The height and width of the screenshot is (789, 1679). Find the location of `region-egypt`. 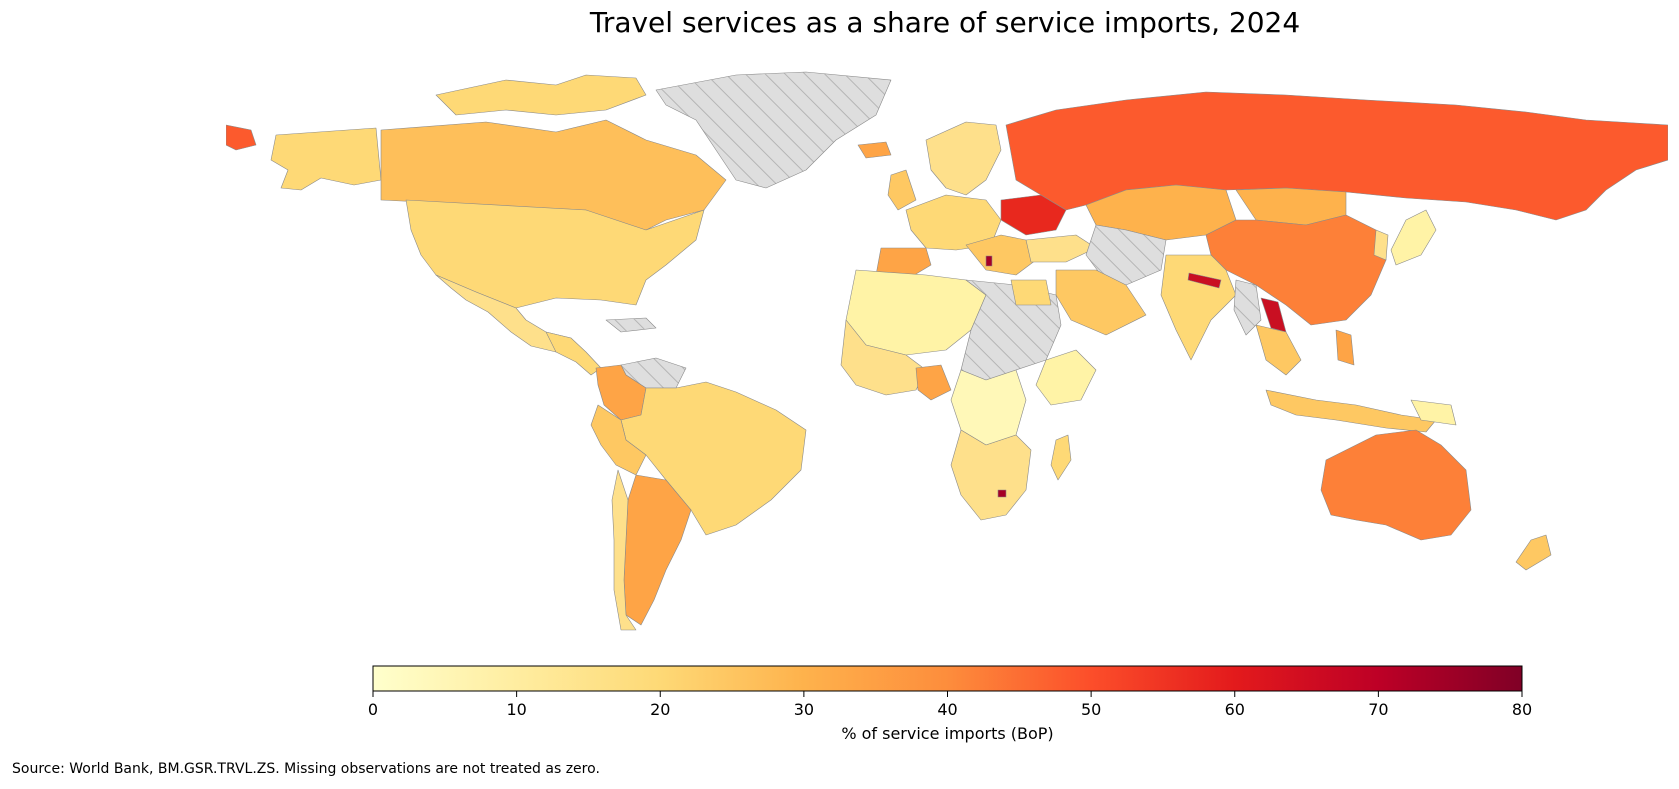

region-egypt is located at coordinates (1031, 292).